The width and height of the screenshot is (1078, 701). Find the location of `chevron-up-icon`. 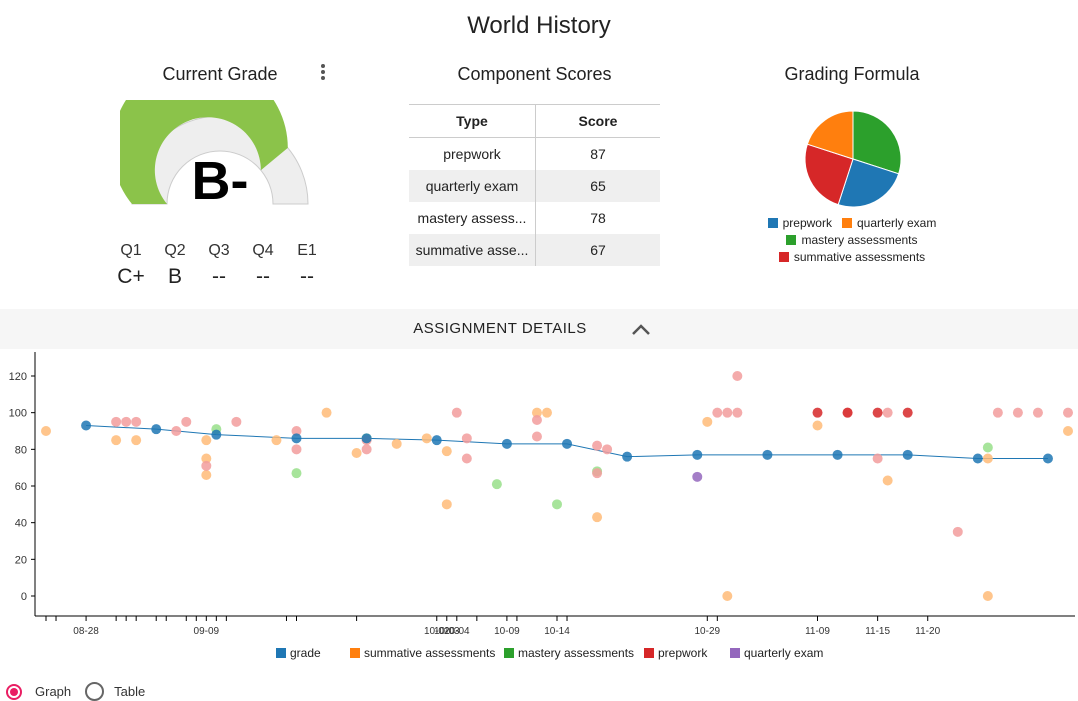

chevron-up-icon is located at coordinates (641, 330).